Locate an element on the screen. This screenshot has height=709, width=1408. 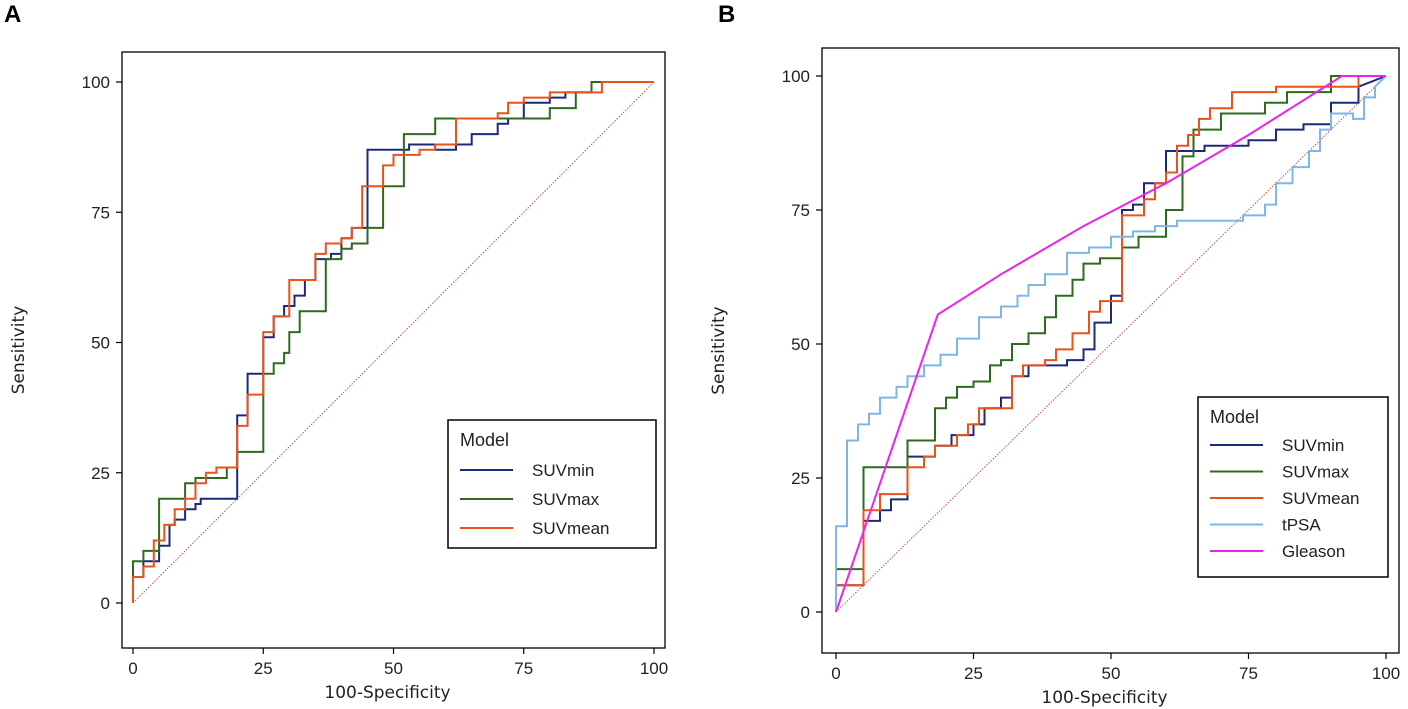
panel-letter-b: B is located at coordinates (726, 14).